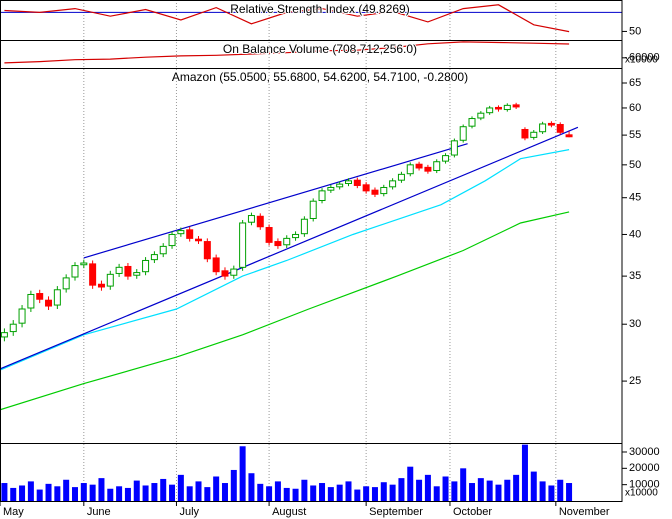 This screenshot has width=672, height=519. What do you see at coordinates (635, 165) in the screenshot?
I see `y-tick-label: 50` at bounding box center [635, 165].